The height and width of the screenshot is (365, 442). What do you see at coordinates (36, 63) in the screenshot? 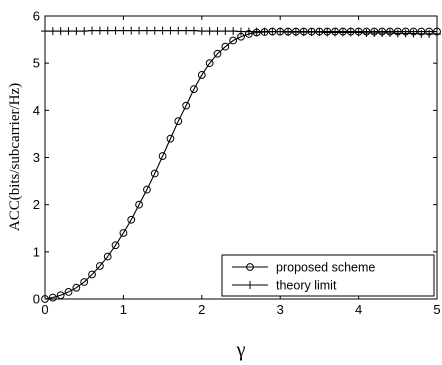
I see `y-tick-label: 5` at bounding box center [36, 63].